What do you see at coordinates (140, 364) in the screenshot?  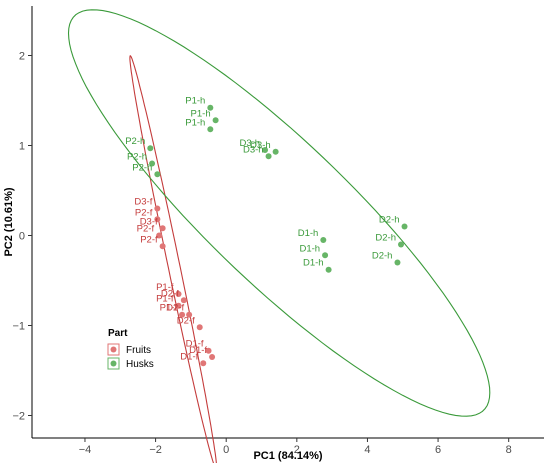 I see `legend-label-husks: Husks` at bounding box center [140, 364].